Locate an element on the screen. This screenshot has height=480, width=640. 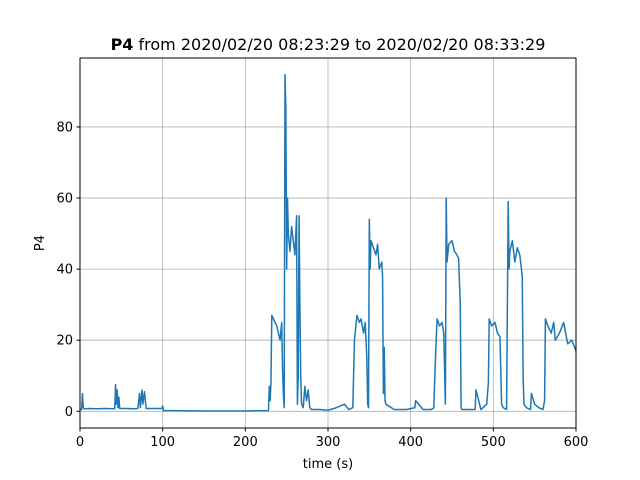
y-tick-label: 20 is located at coordinates (64, 341).